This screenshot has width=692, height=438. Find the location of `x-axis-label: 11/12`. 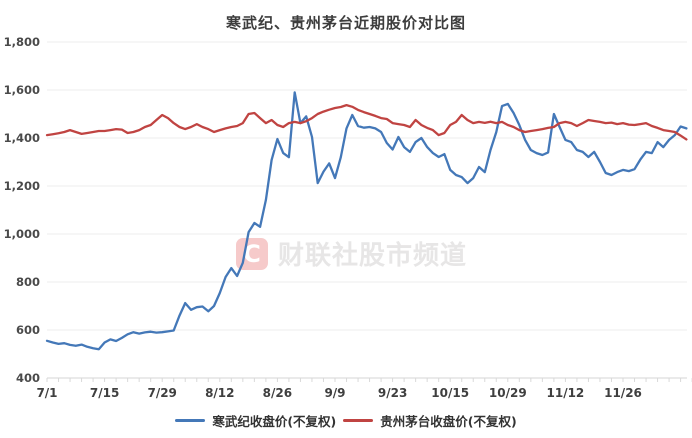

x-axis-label: 11/12 is located at coordinates (566, 393).